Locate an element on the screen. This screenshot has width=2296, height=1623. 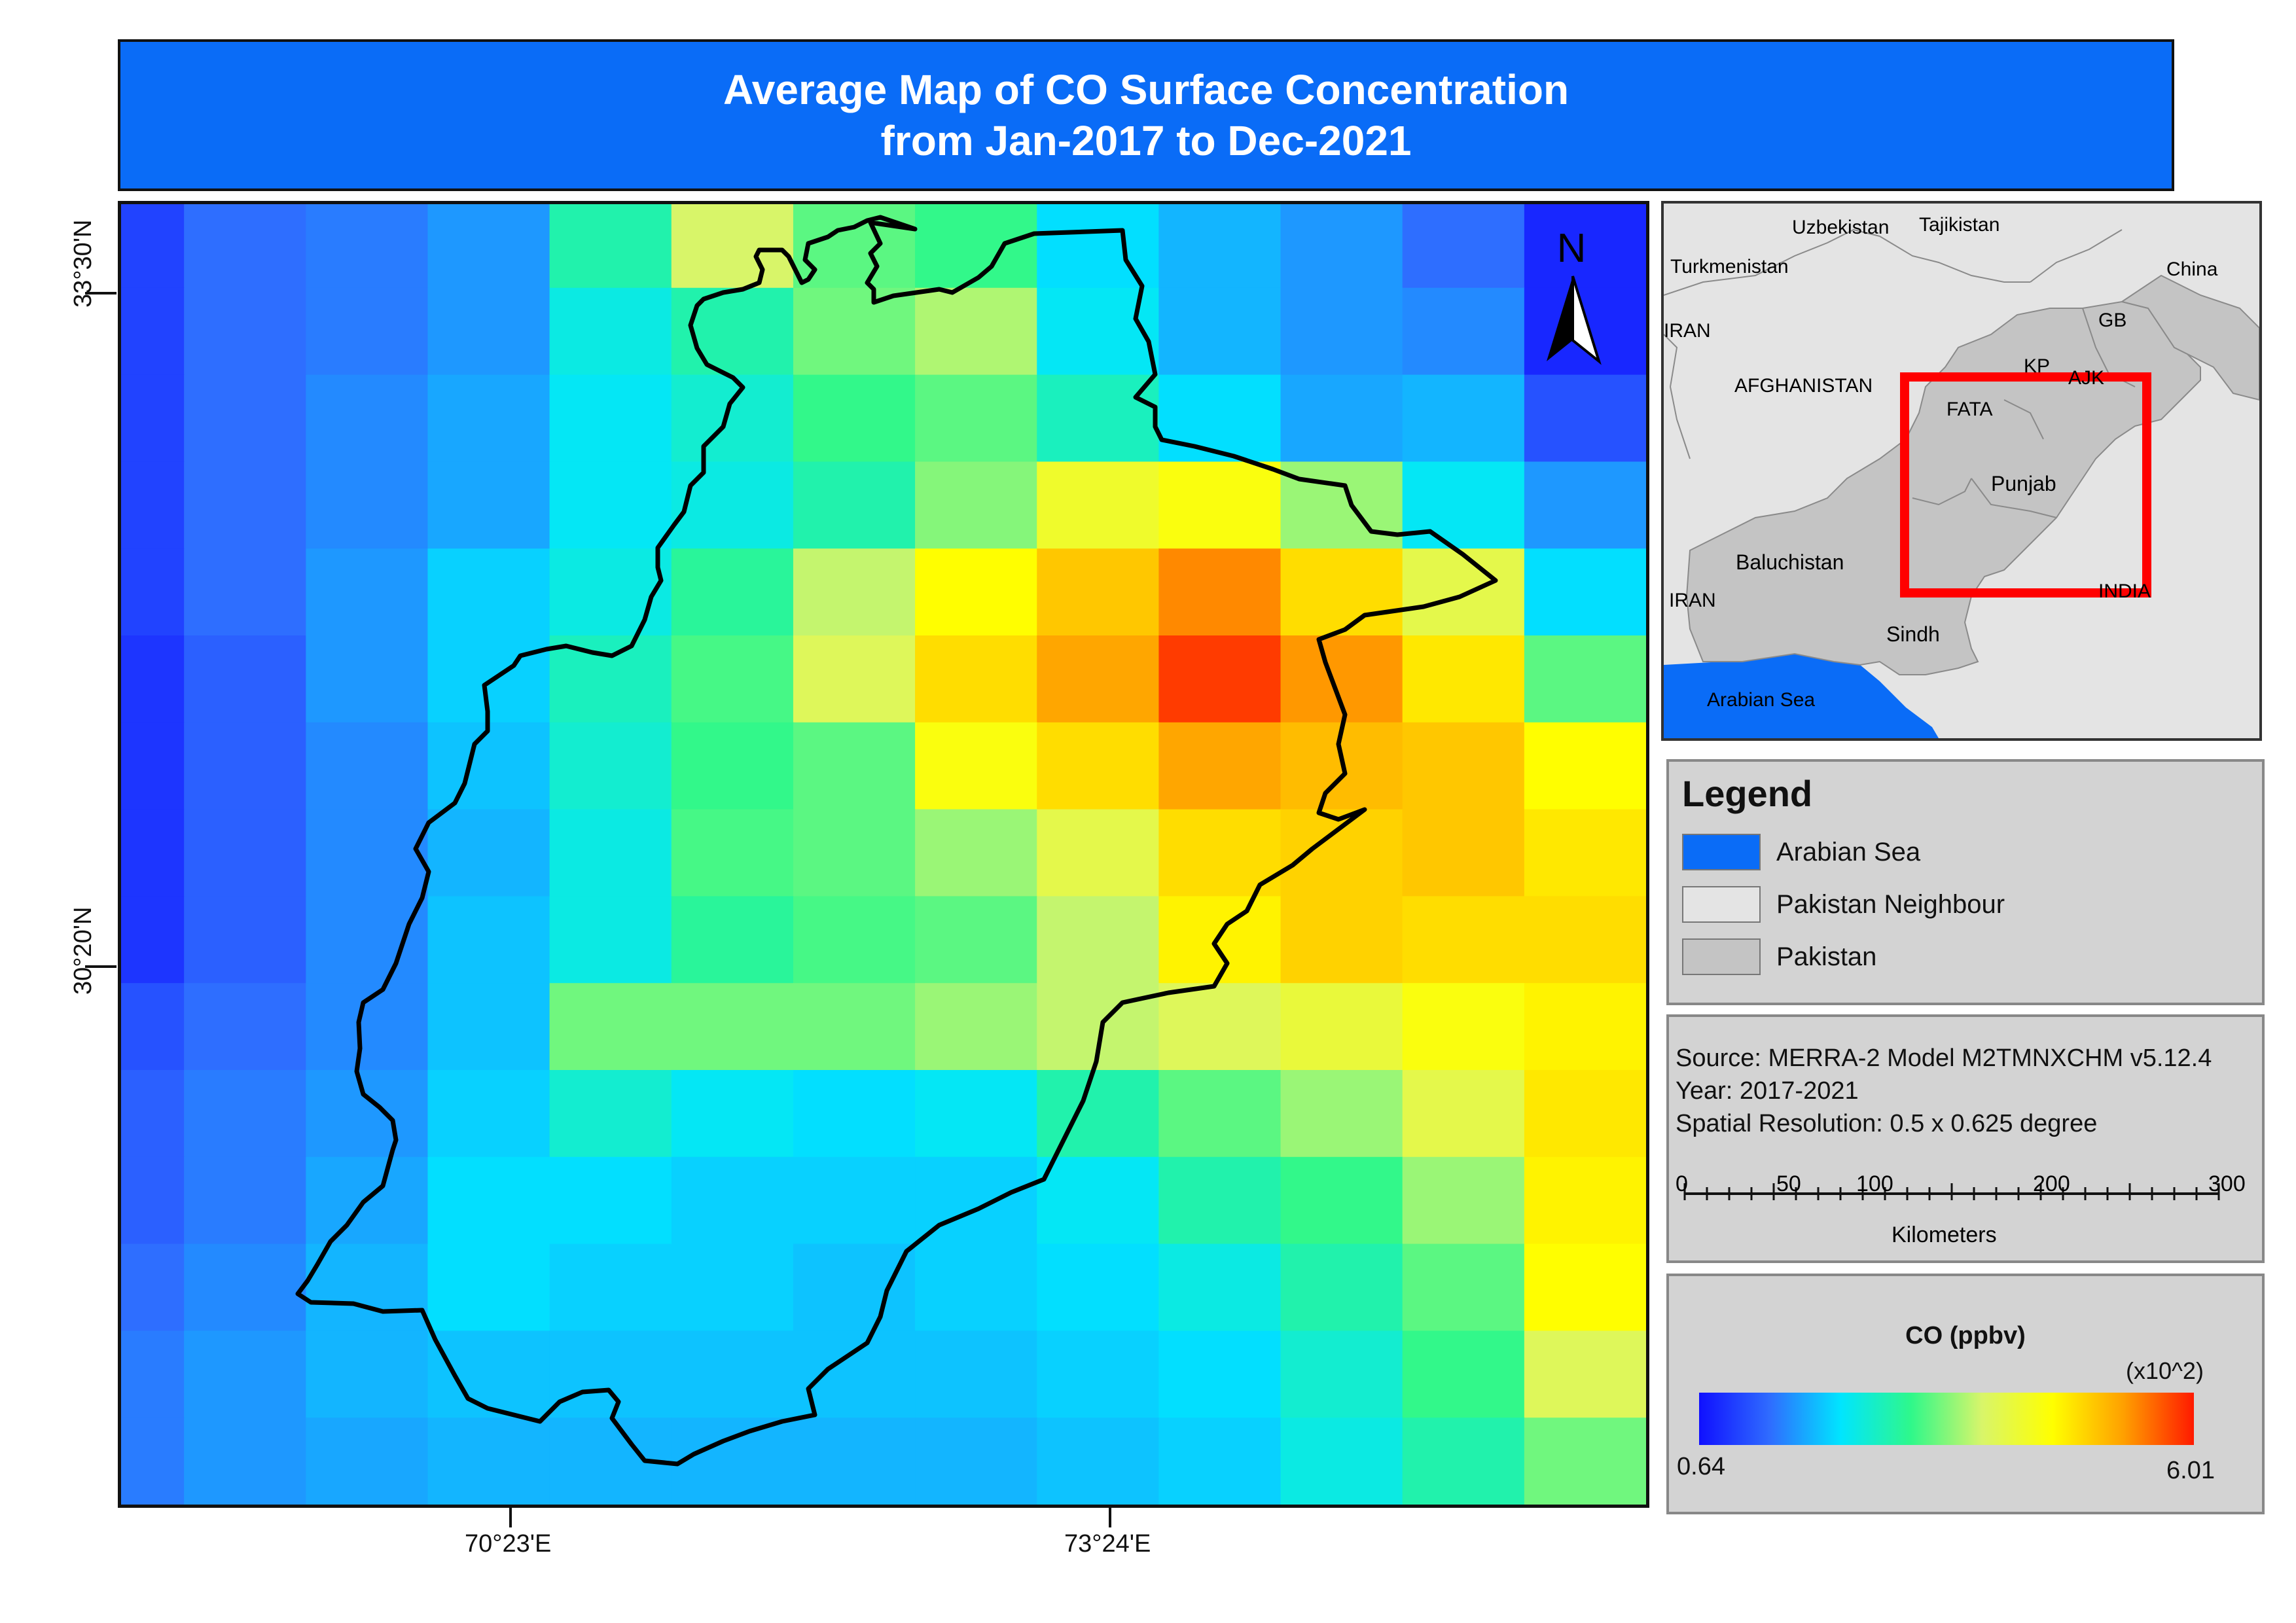
title-line-1: Average Map of CO Surface Concentration is located at coordinates (1146, 90).